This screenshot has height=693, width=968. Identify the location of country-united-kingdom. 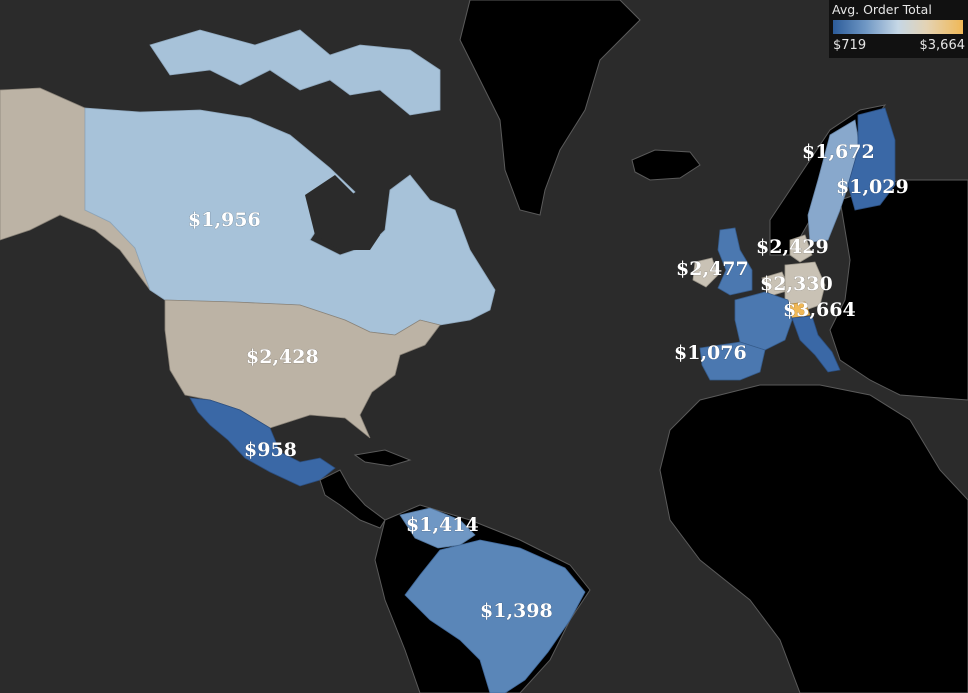
(735, 261).